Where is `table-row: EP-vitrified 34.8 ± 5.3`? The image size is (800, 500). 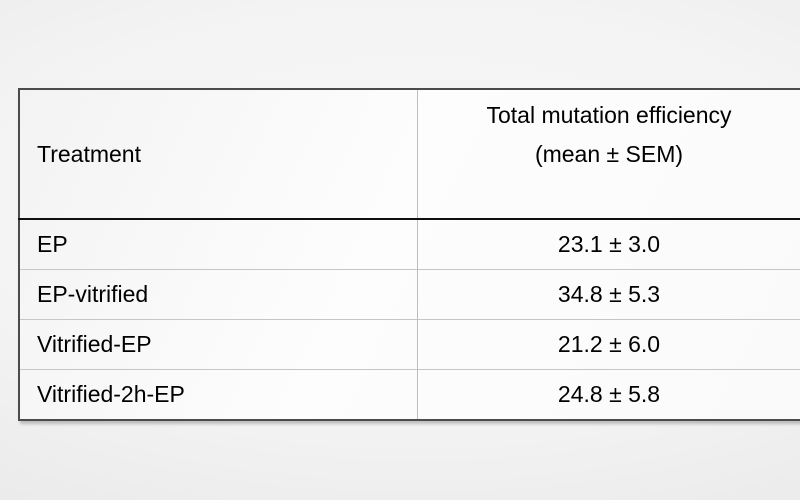 table-row: EP-vitrified 34.8 ± 5.3 is located at coordinates (409, 294).